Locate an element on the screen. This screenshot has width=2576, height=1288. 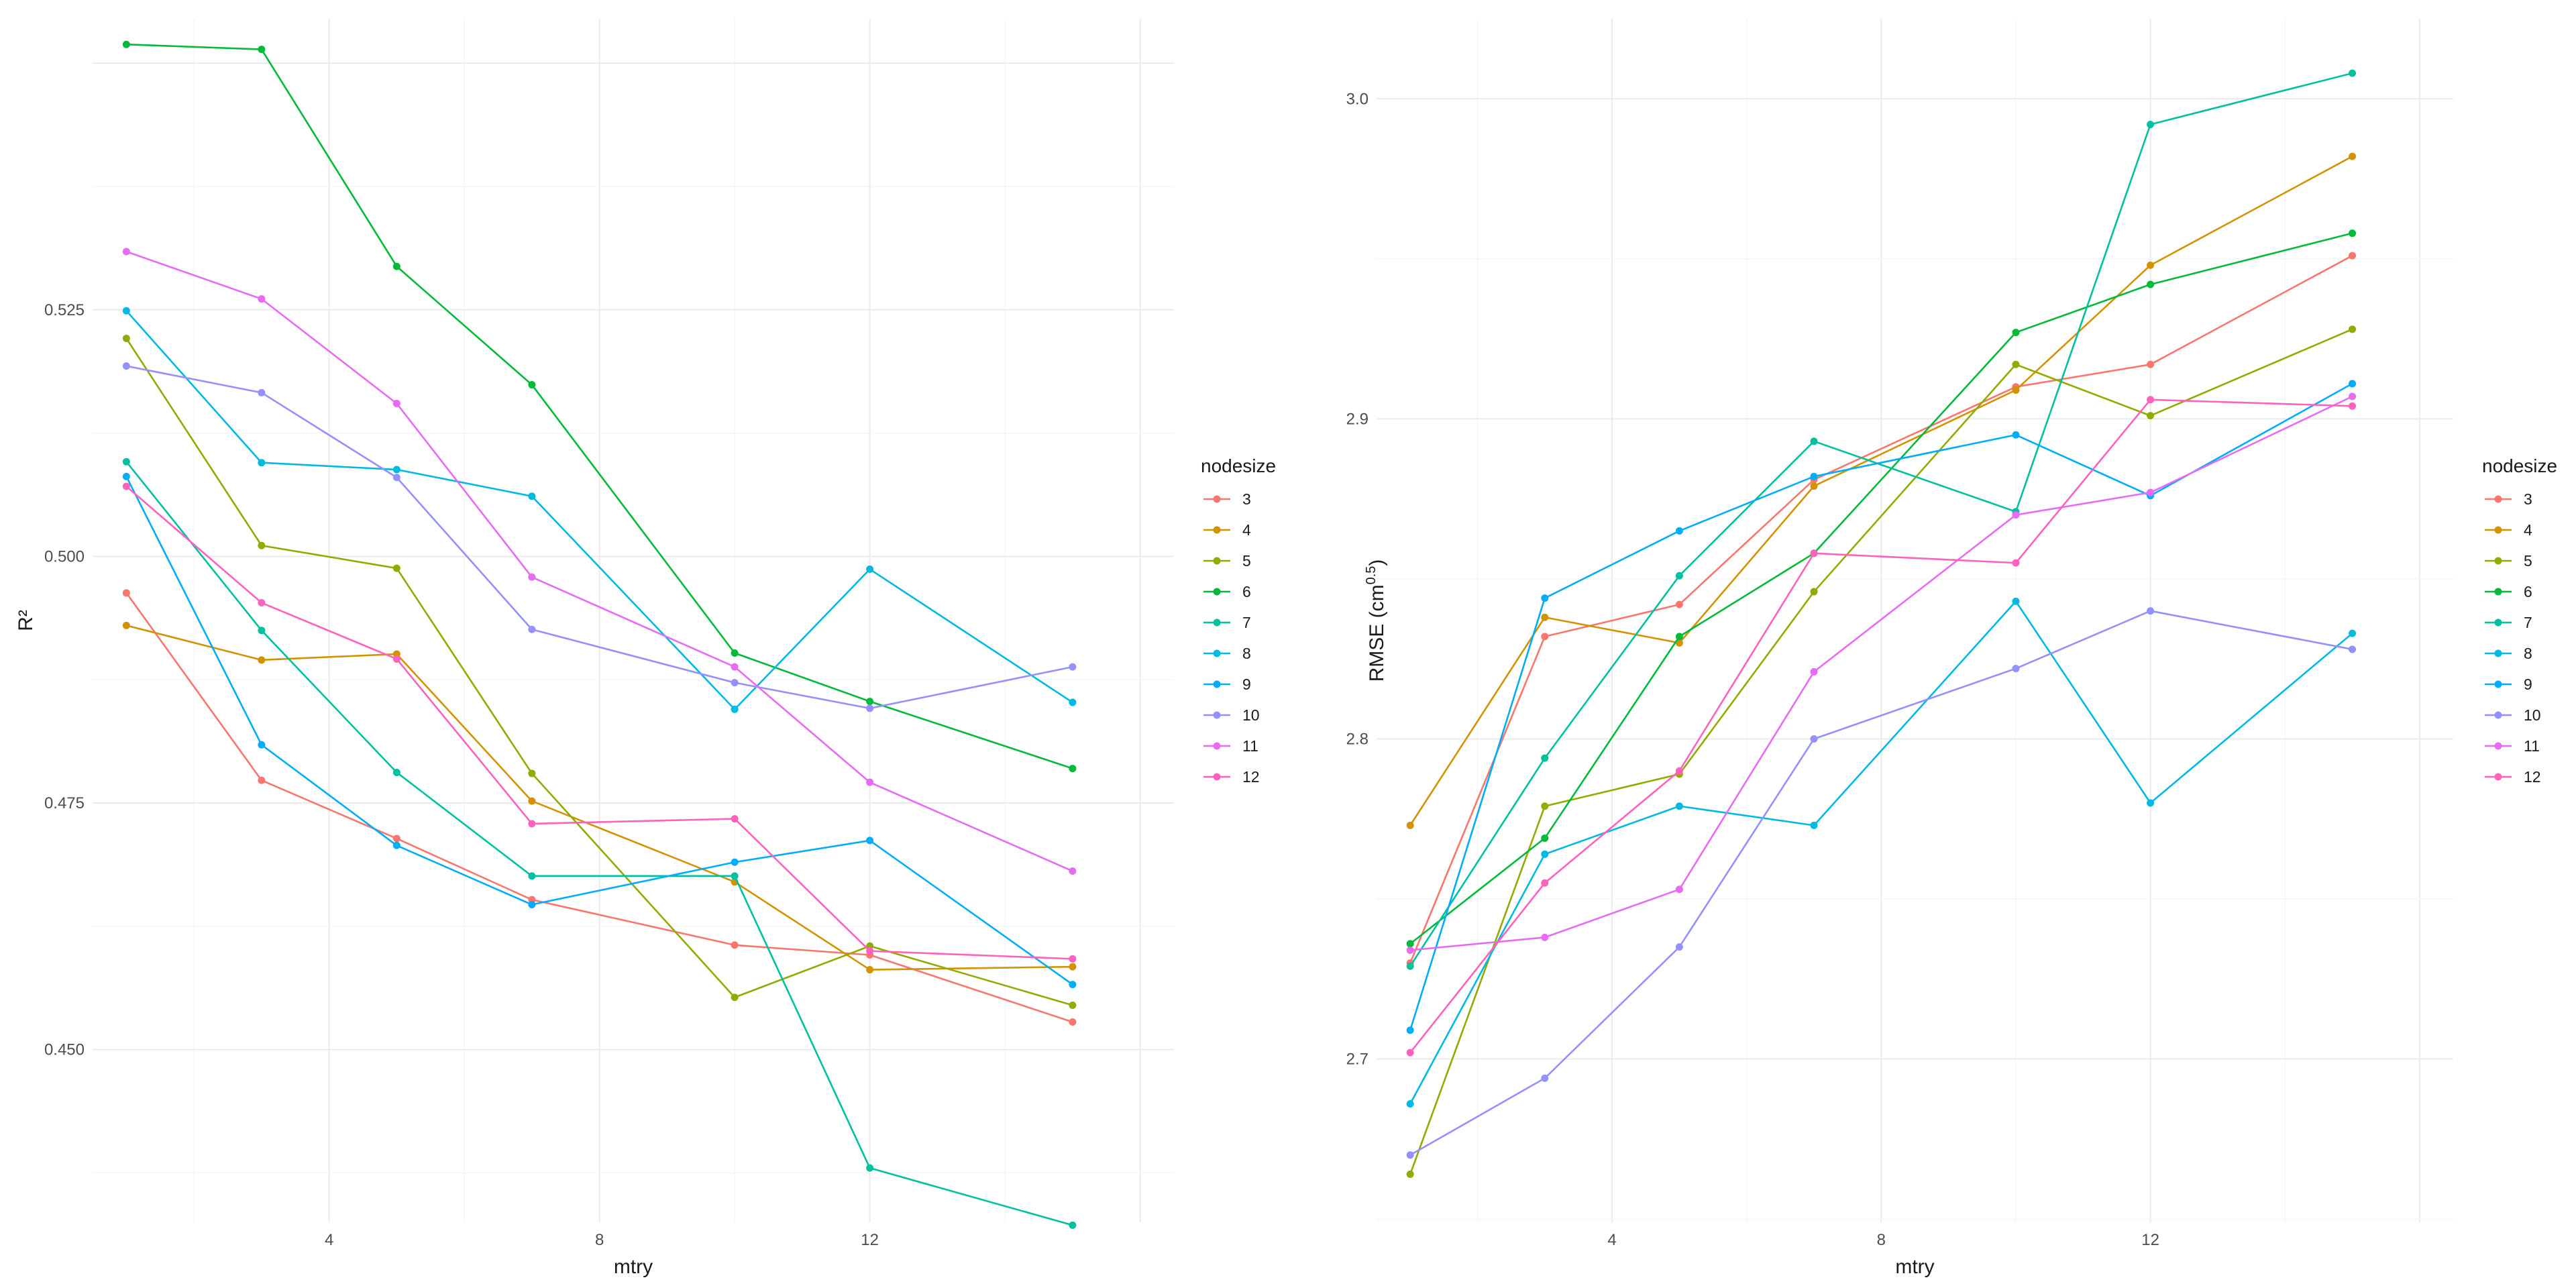
legend-item: 10 is located at coordinates (1231, 715).